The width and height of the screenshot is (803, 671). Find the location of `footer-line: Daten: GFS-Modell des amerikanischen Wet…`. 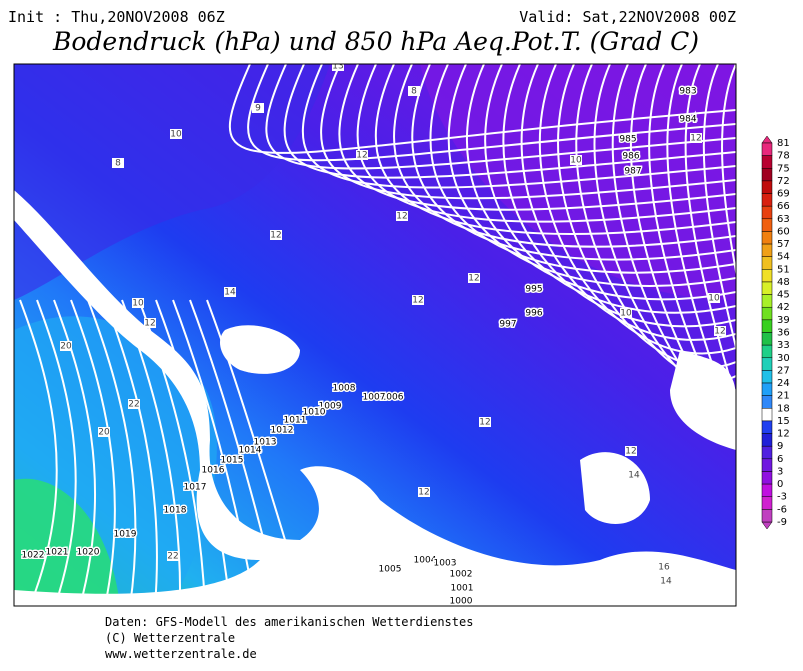

footer-line: Daten: GFS-Modell des amerikanischen Wet… is located at coordinates (289, 622).